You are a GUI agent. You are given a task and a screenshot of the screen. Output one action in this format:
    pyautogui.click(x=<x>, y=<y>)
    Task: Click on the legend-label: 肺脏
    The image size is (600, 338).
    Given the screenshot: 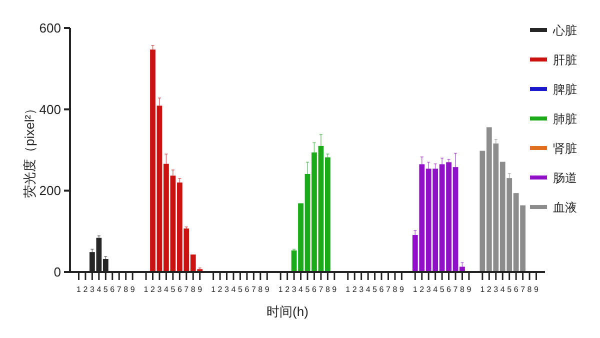 What is the action you would take?
    pyautogui.click(x=565, y=119)
    